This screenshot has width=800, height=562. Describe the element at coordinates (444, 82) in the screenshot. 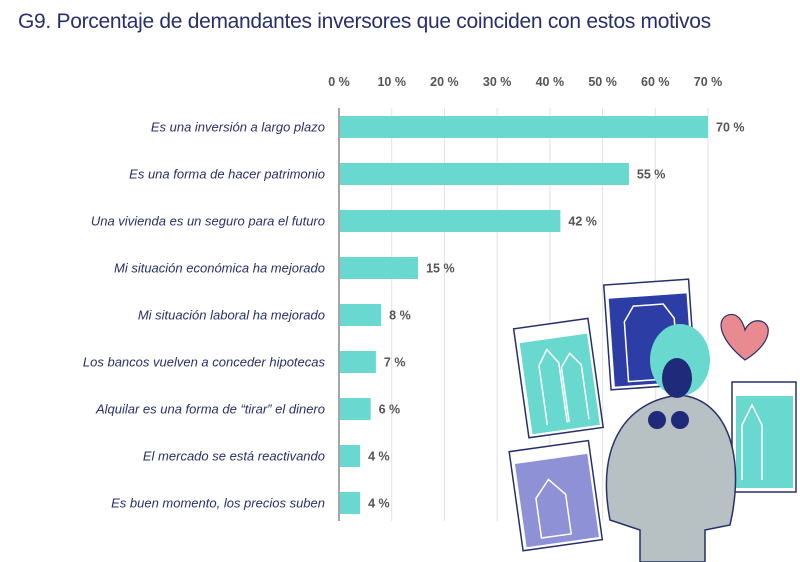

I see `x-tick-label: 20 %` at that location.